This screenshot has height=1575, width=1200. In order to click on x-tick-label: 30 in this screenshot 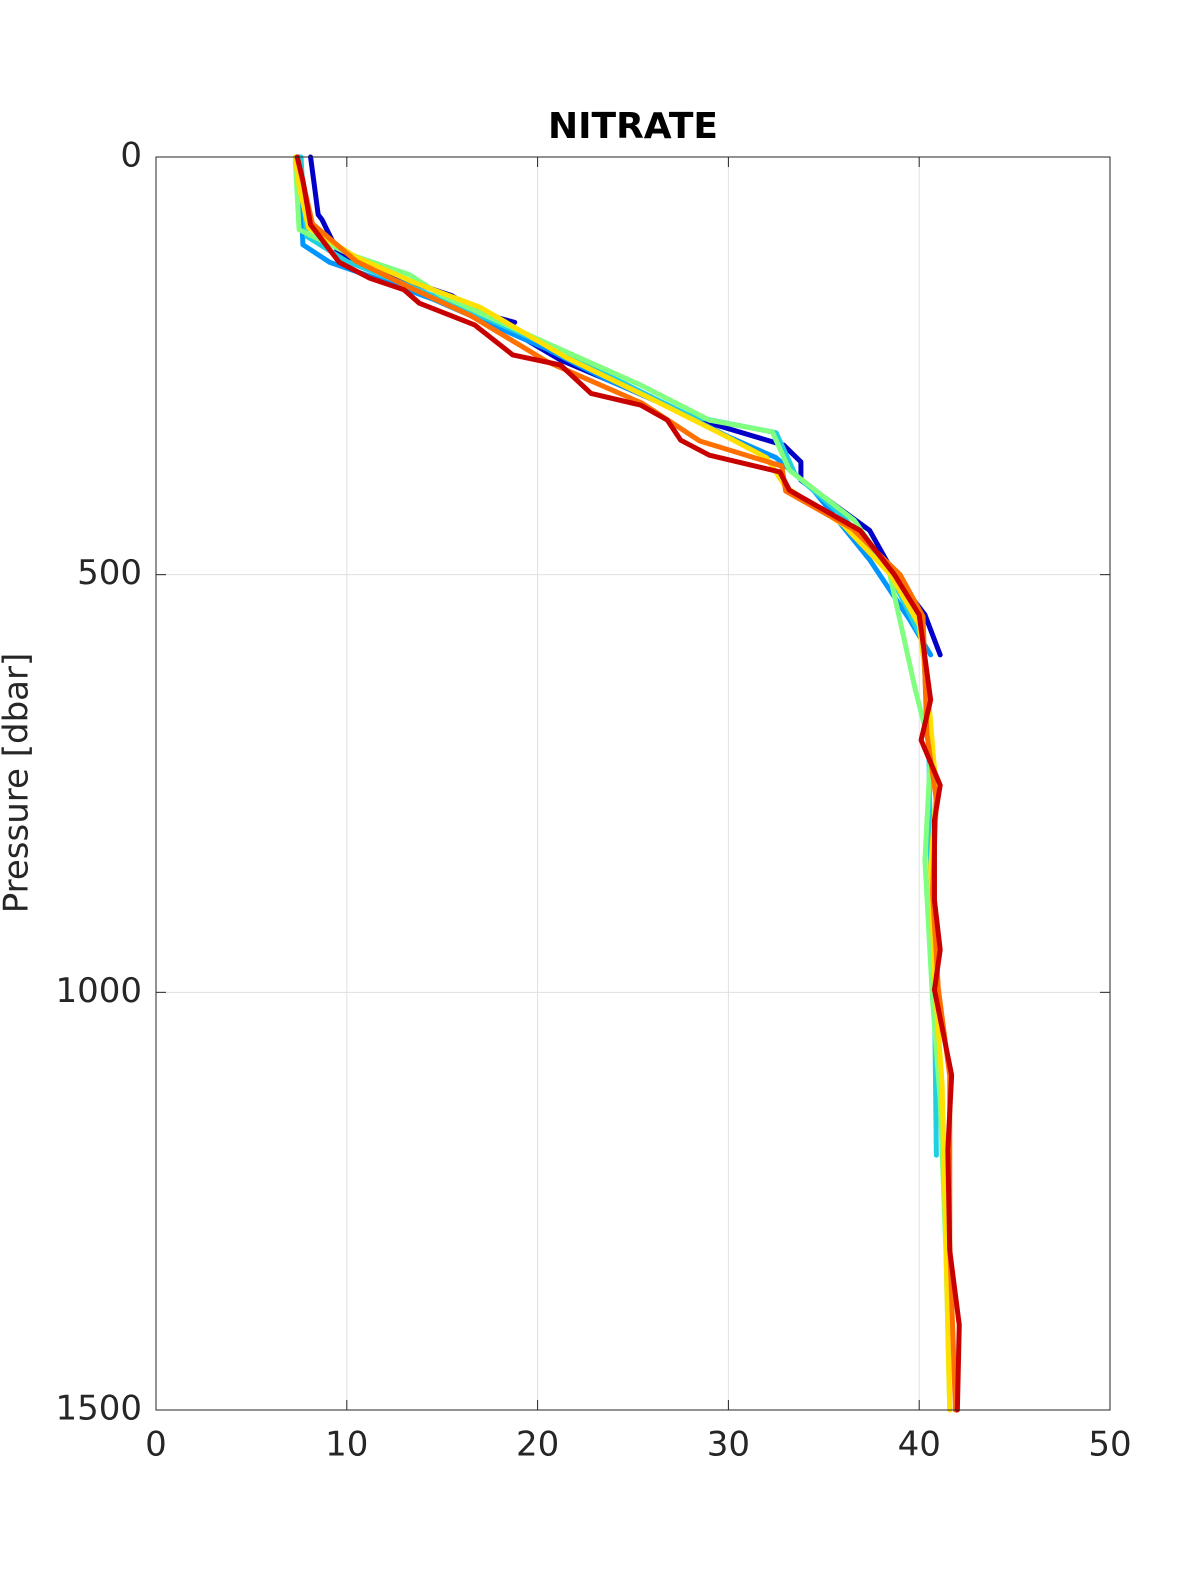, I will do `click(728, 1445)`.